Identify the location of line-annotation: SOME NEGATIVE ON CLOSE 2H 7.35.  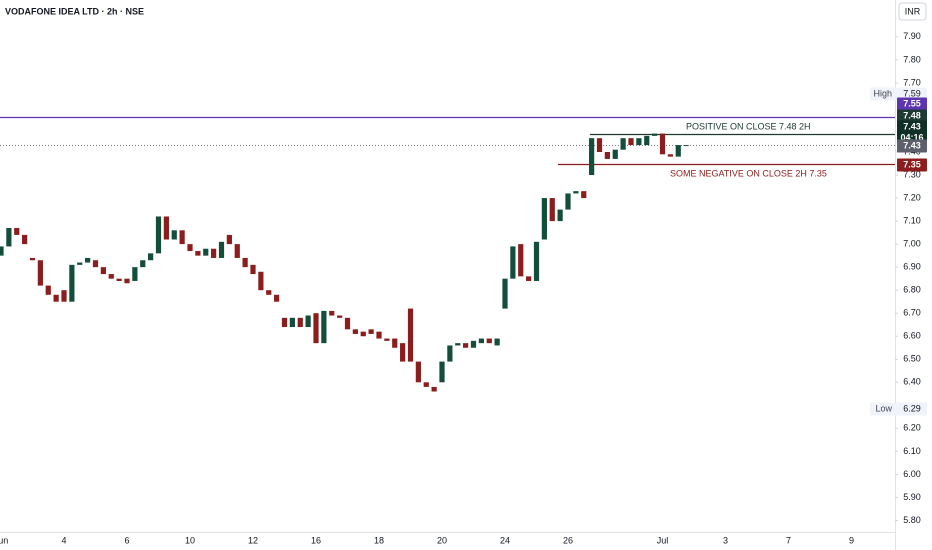
(748, 173).